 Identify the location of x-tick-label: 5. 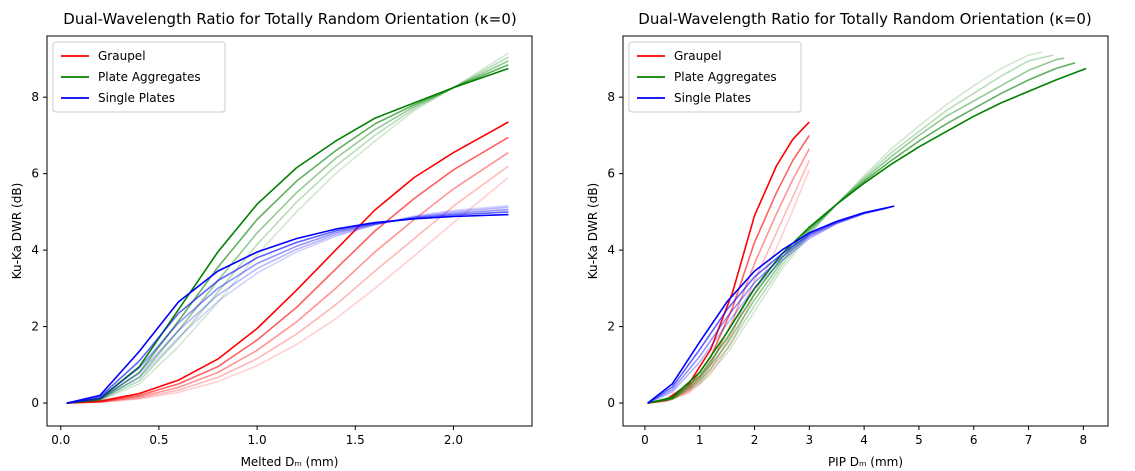
(919, 440).